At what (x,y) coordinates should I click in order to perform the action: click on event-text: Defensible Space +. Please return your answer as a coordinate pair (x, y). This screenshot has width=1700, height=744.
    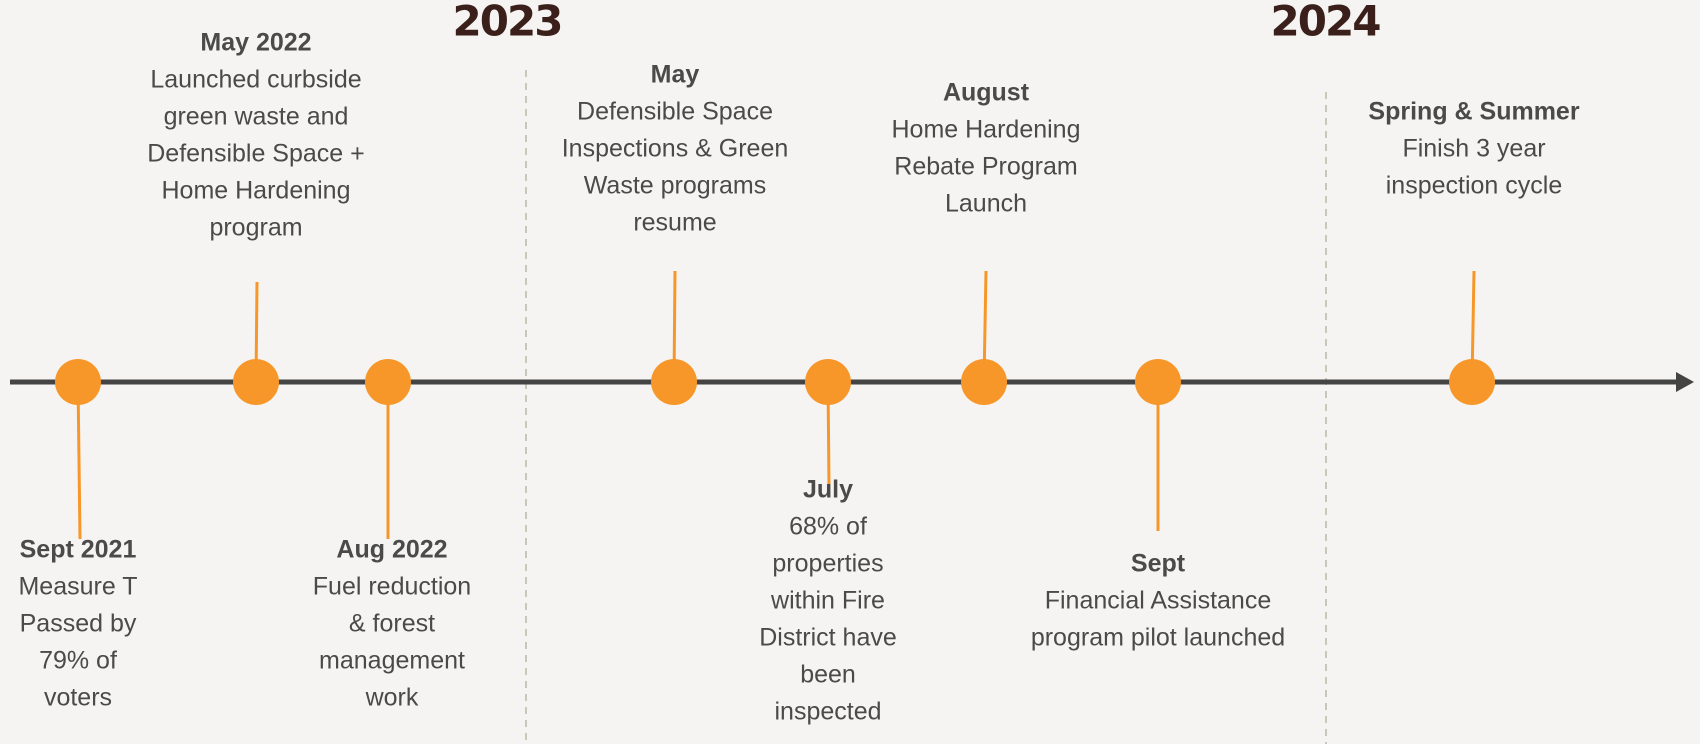
    Looking at the image, I should click on (256, 154).